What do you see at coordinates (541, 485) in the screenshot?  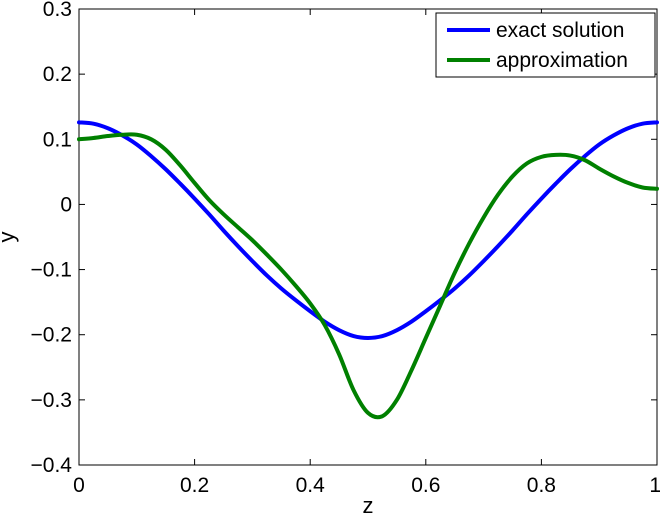 I see `x-tick-label: 0.8` at bounding box center [541, 485].